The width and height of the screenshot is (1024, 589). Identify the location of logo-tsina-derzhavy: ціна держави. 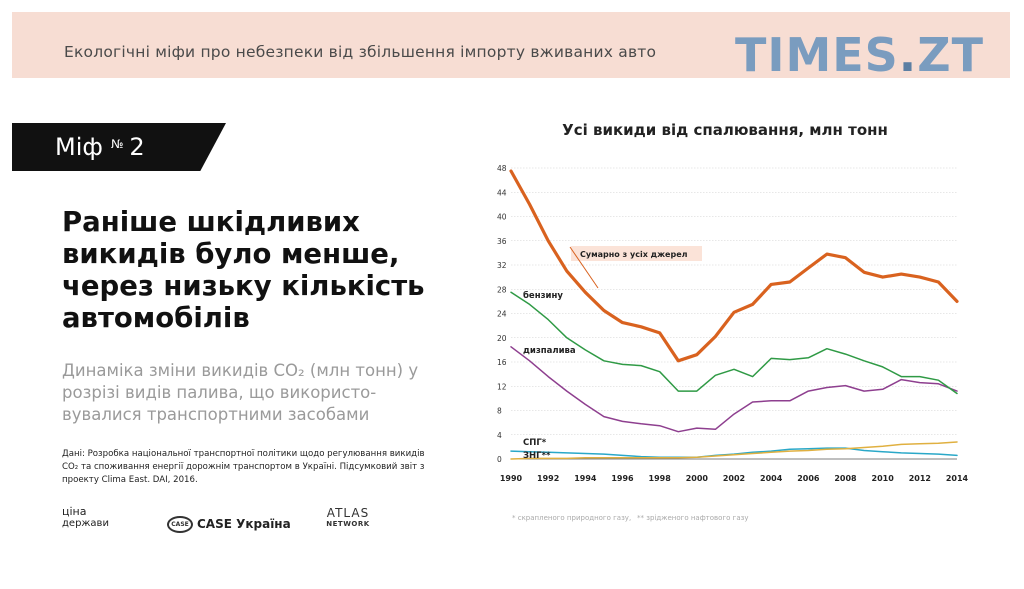
(94, 523).